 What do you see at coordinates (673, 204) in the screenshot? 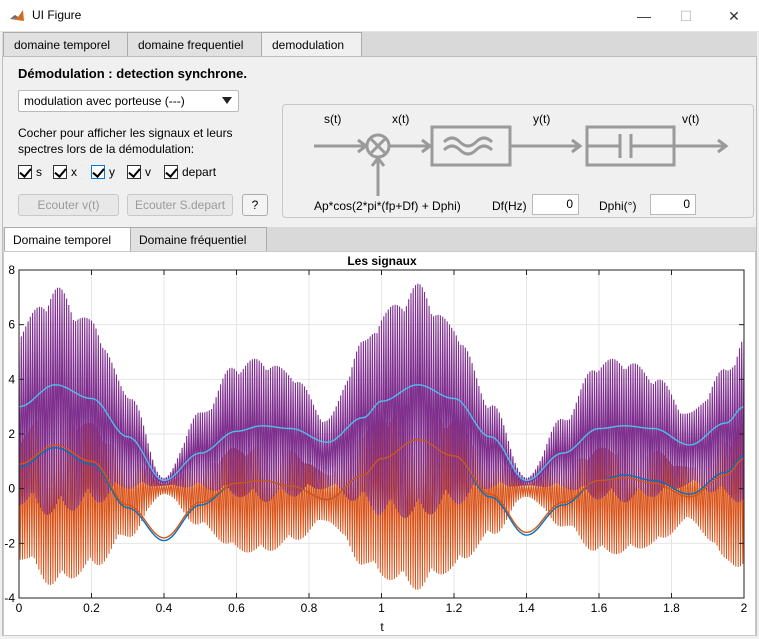
I see `dphi-input: 0` at bounding box center [673, 204].